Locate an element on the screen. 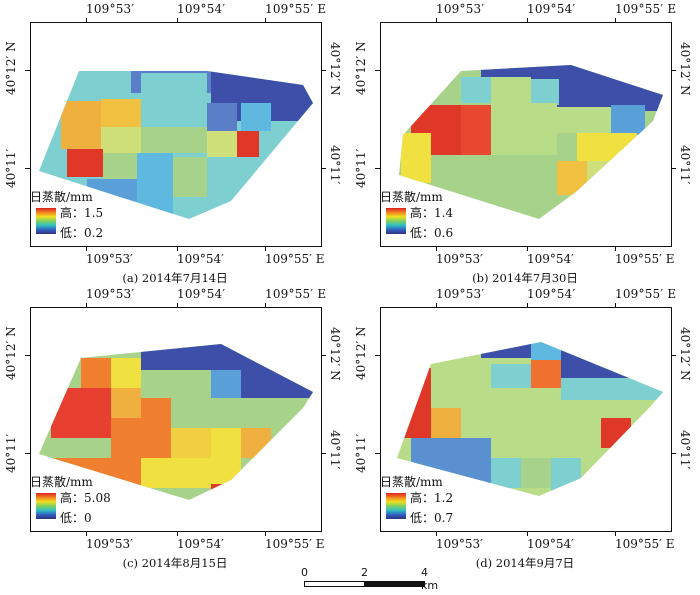 This screenshot has height=595, width=700. panel-caption: (b) 2014年7月30日 is located at coordinates (525, 278).